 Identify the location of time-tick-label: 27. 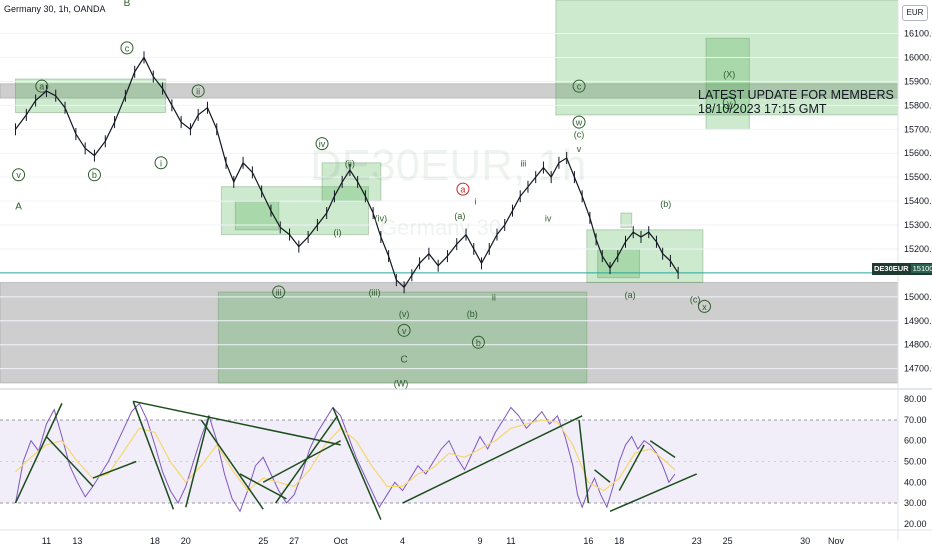
(294, 541).